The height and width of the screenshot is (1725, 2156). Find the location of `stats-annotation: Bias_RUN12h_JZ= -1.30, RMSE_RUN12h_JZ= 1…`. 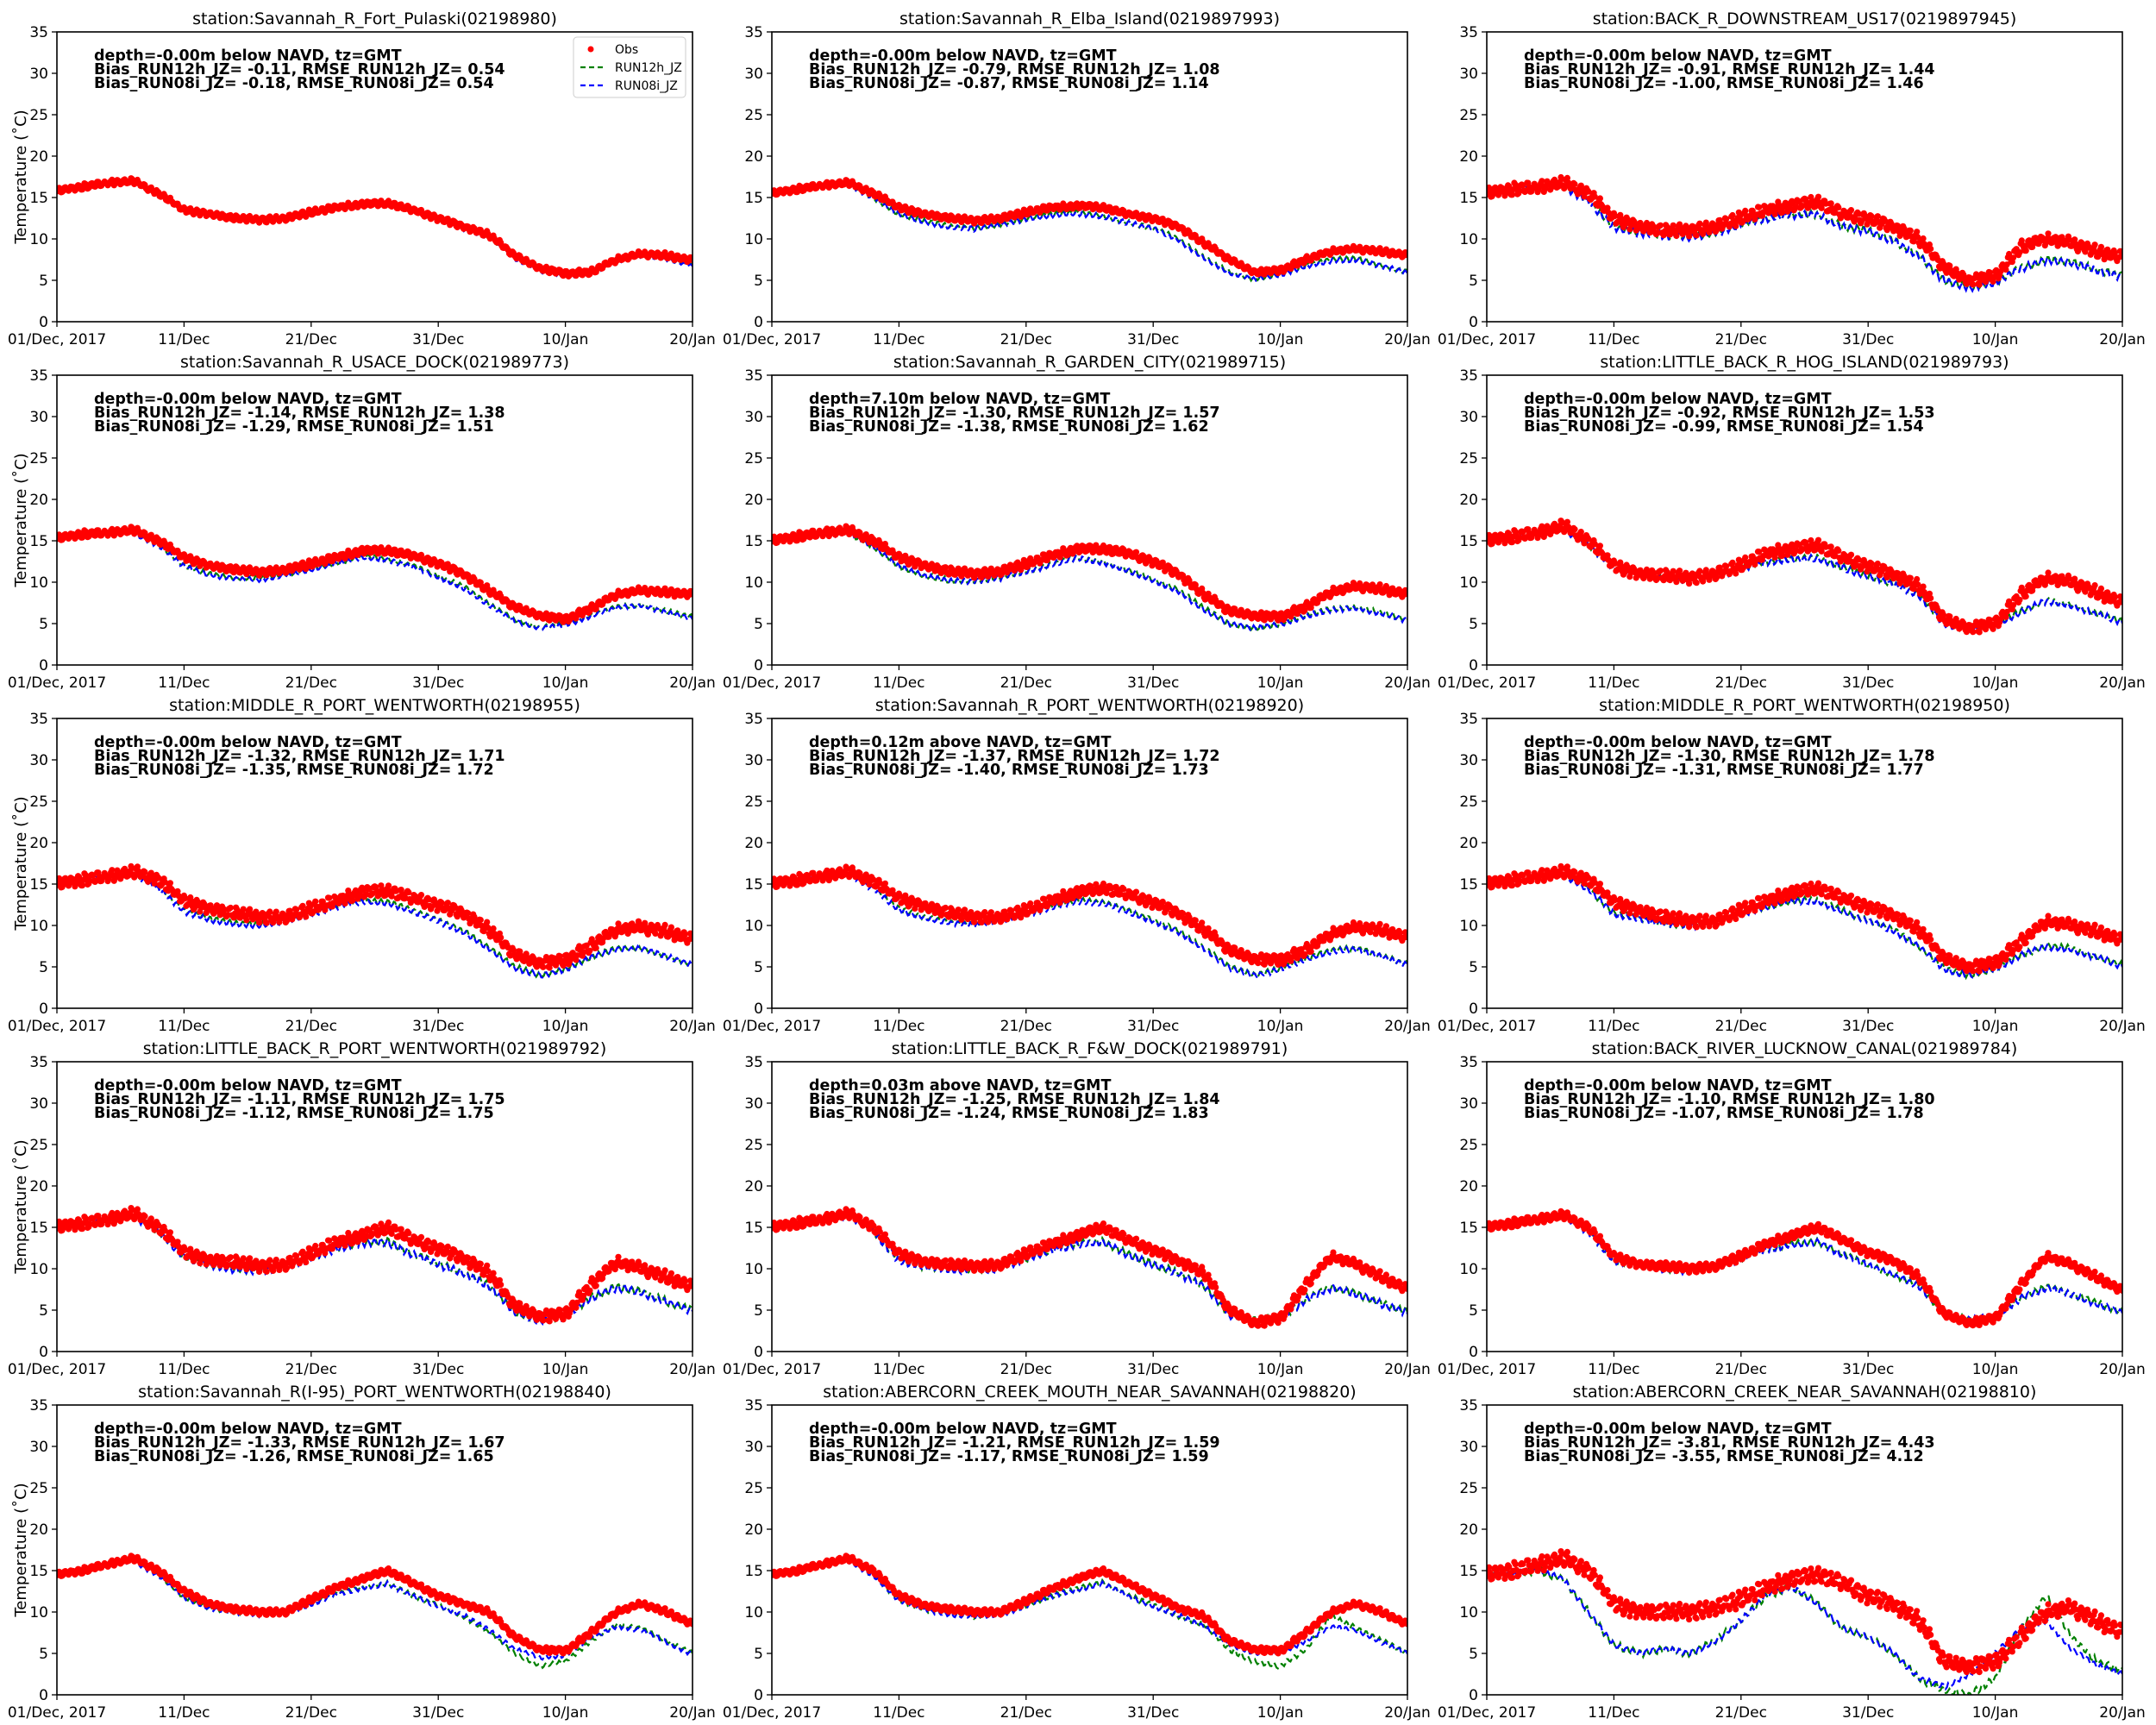

stats-annotation: Bias_RUN12h_JZ= -1.30, RMSE_RUN12h_JZ= 1… is located at coordinates (1014, 414).